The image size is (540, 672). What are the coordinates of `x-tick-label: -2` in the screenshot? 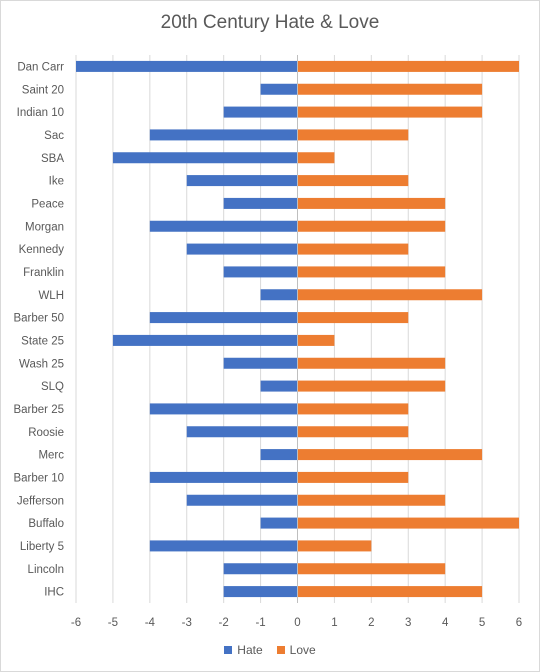 It's located at (224, 623).